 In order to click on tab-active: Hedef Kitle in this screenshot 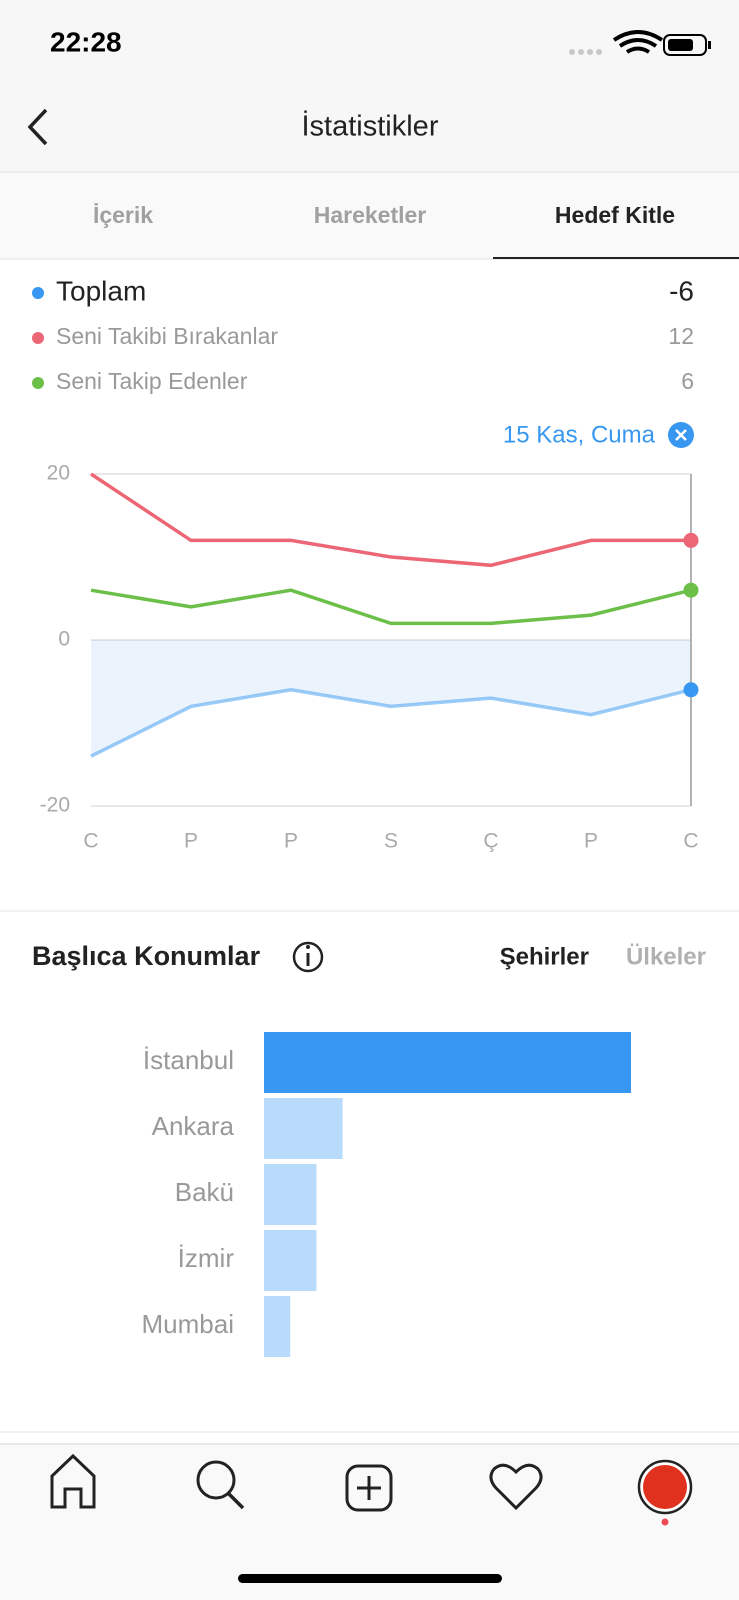, I will do `click(615, 215)`.